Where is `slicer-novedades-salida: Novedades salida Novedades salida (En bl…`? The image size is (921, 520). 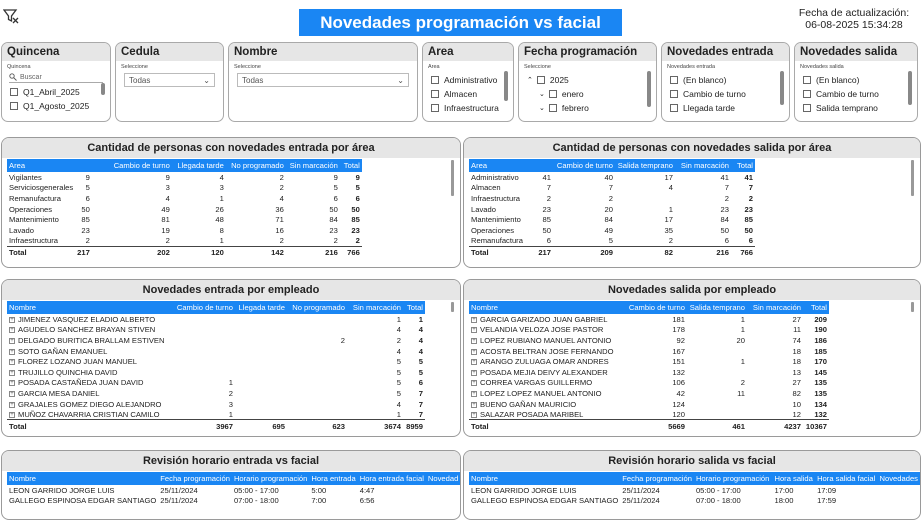
slicer-novedades-salida: Novedades salida Novedades salida (En bl… is located at coordinates (856, 82).